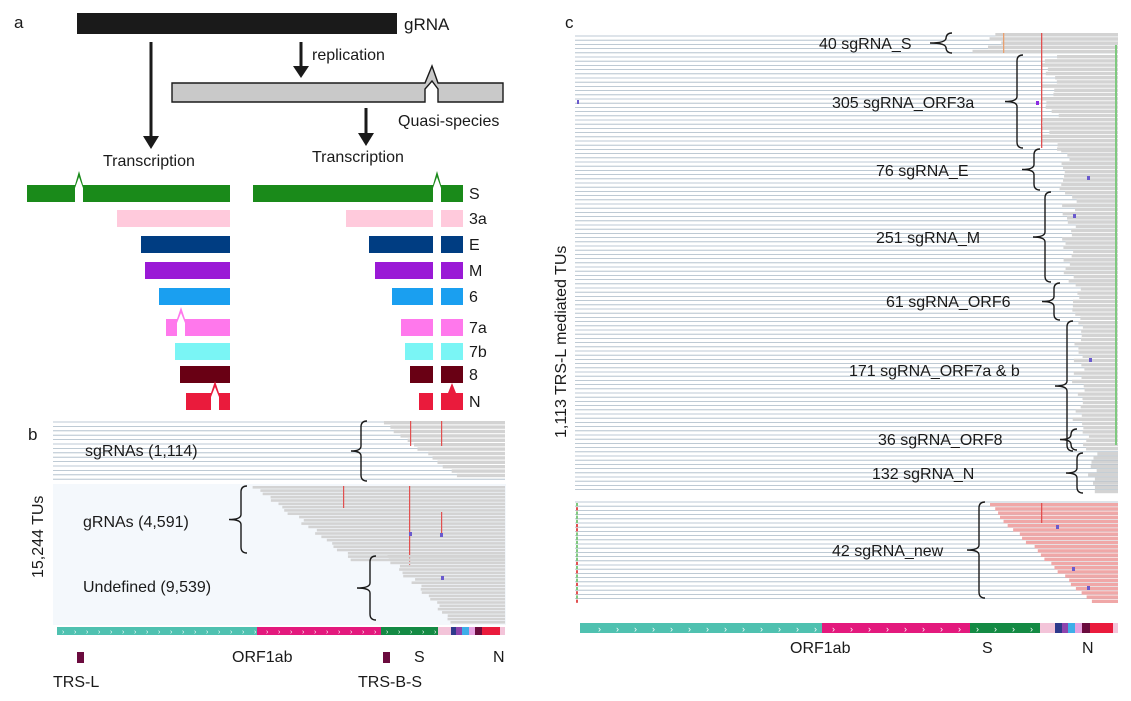  What do you see at coordinates (141, 451) in the screenshot?
I see `b-group-label-sgrnas: sgRNAs (1,114)` at bounding box center [141, 451].